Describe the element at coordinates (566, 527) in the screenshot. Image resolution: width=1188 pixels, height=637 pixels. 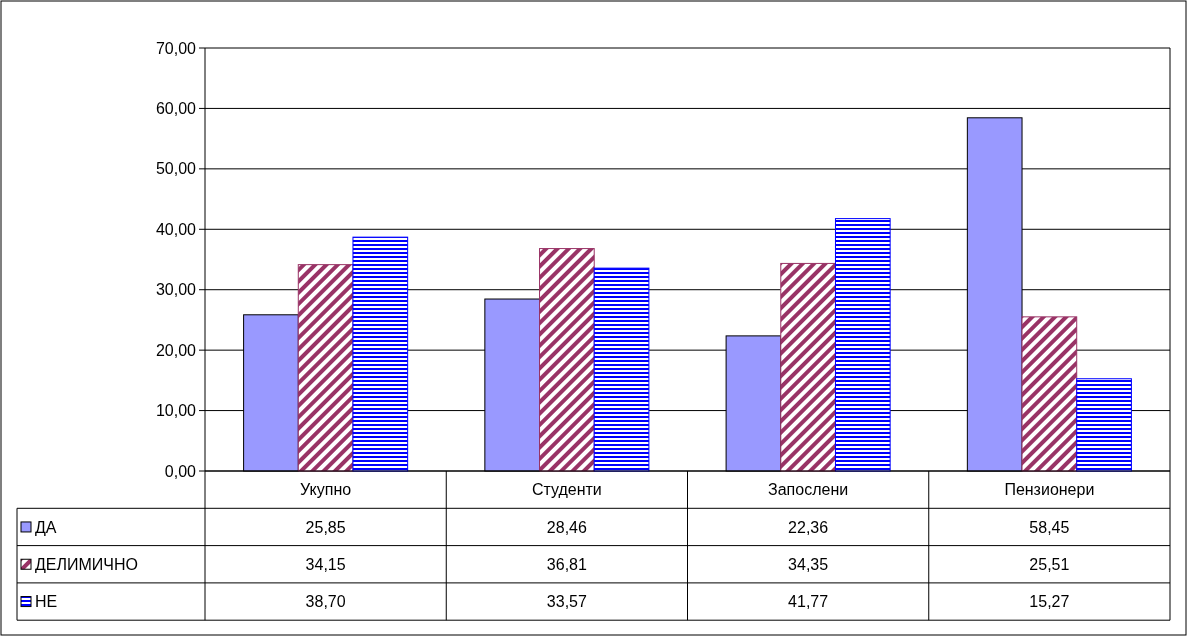
I see `data-label: 28,46` at that location.